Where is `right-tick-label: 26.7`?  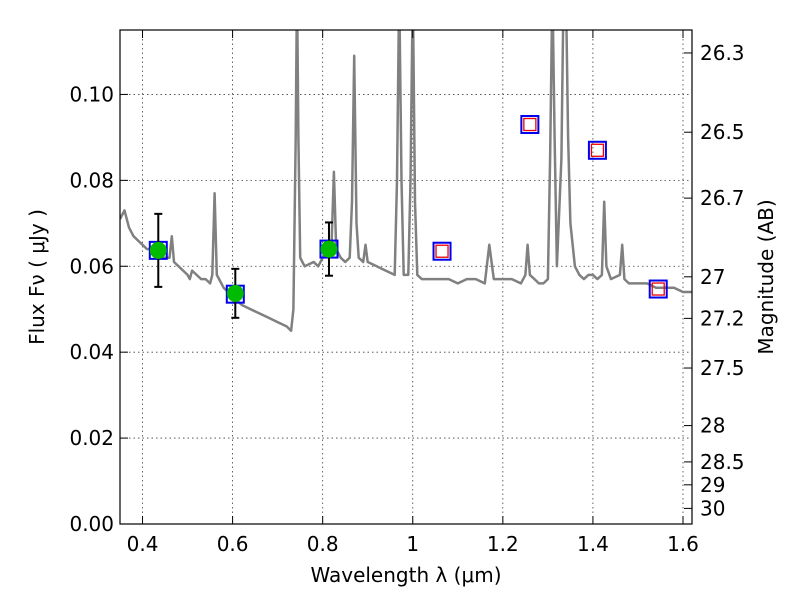
right-tick-label: 26.7 is located at coordinates (722, 198).